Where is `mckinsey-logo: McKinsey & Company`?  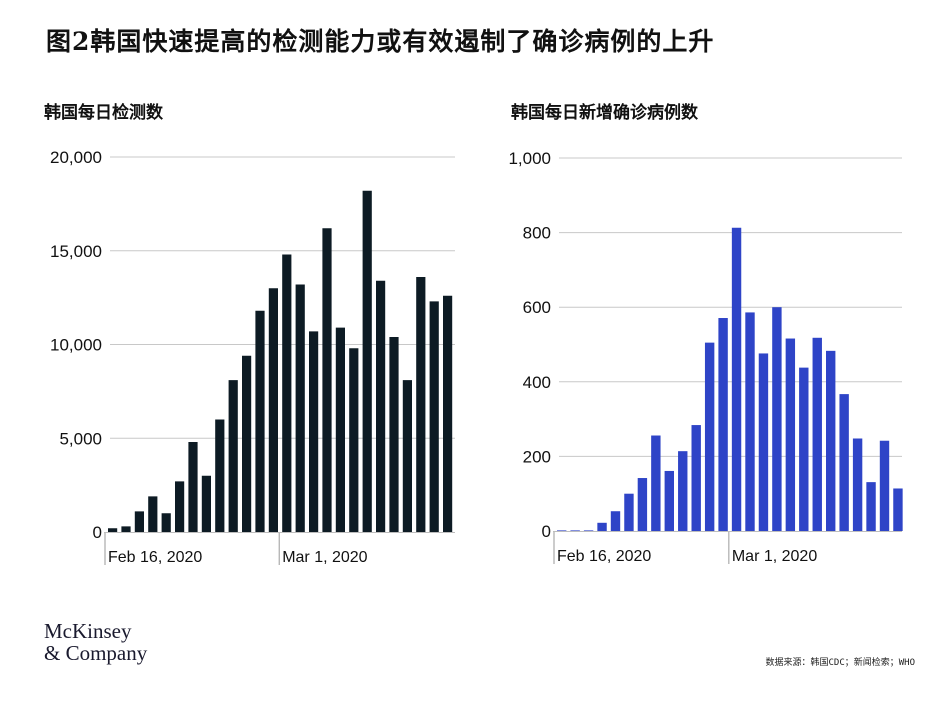 mckinsey-logo: McKinsey & Company is located at coordinates (95, 642).